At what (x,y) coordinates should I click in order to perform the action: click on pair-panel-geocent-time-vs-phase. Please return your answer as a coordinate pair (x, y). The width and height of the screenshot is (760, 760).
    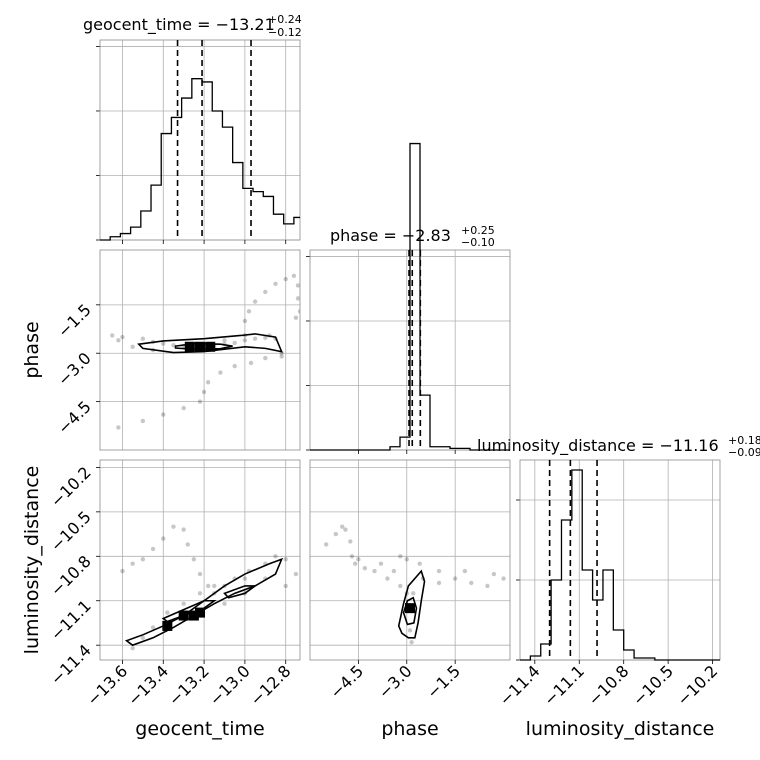
    Looking at the image, I should click on (198, 350).